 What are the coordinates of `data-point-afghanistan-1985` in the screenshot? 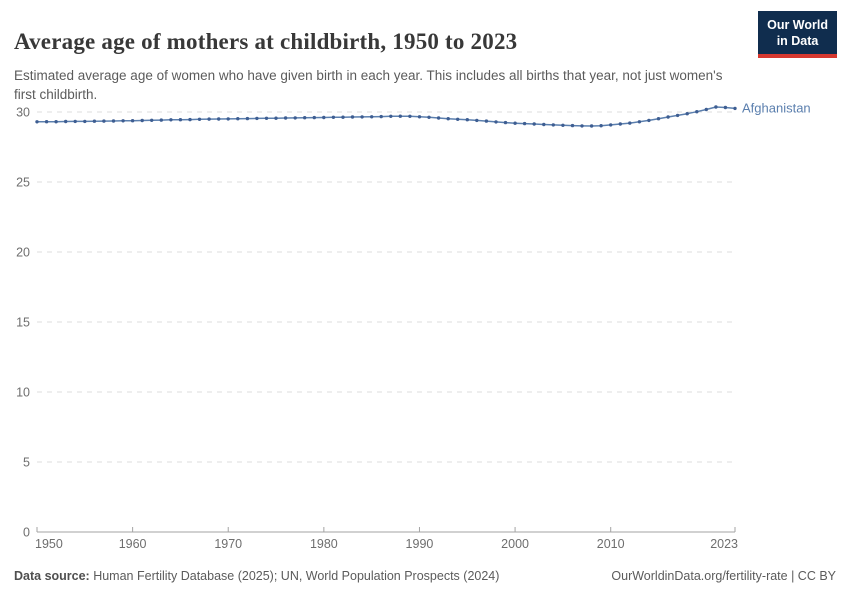 It's located at (372, 117).